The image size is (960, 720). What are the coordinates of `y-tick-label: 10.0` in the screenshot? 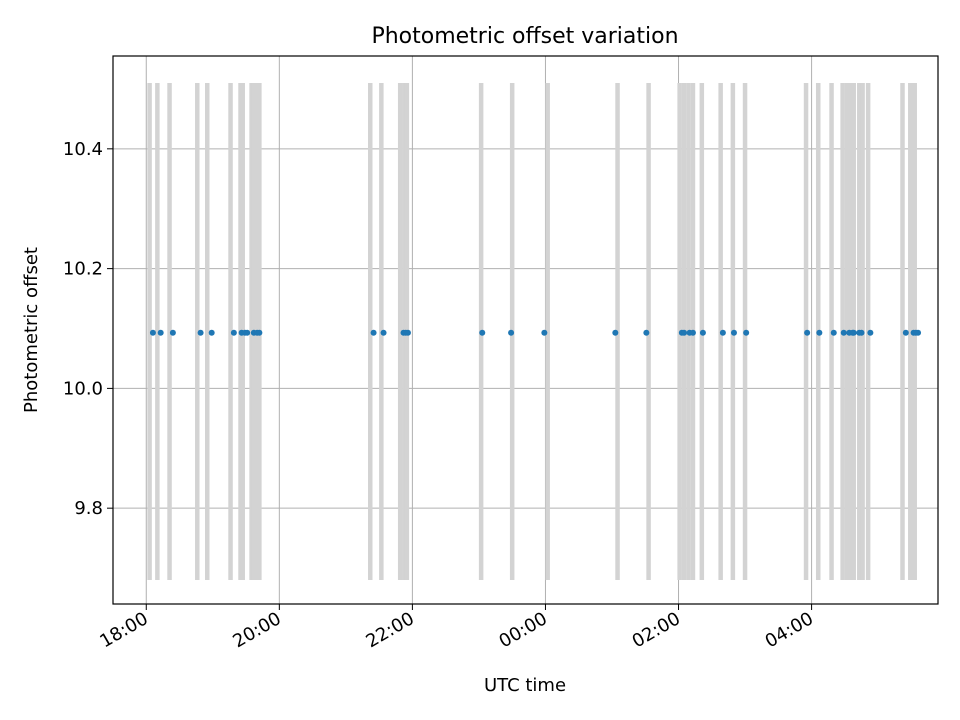 It's located at (83, 388).